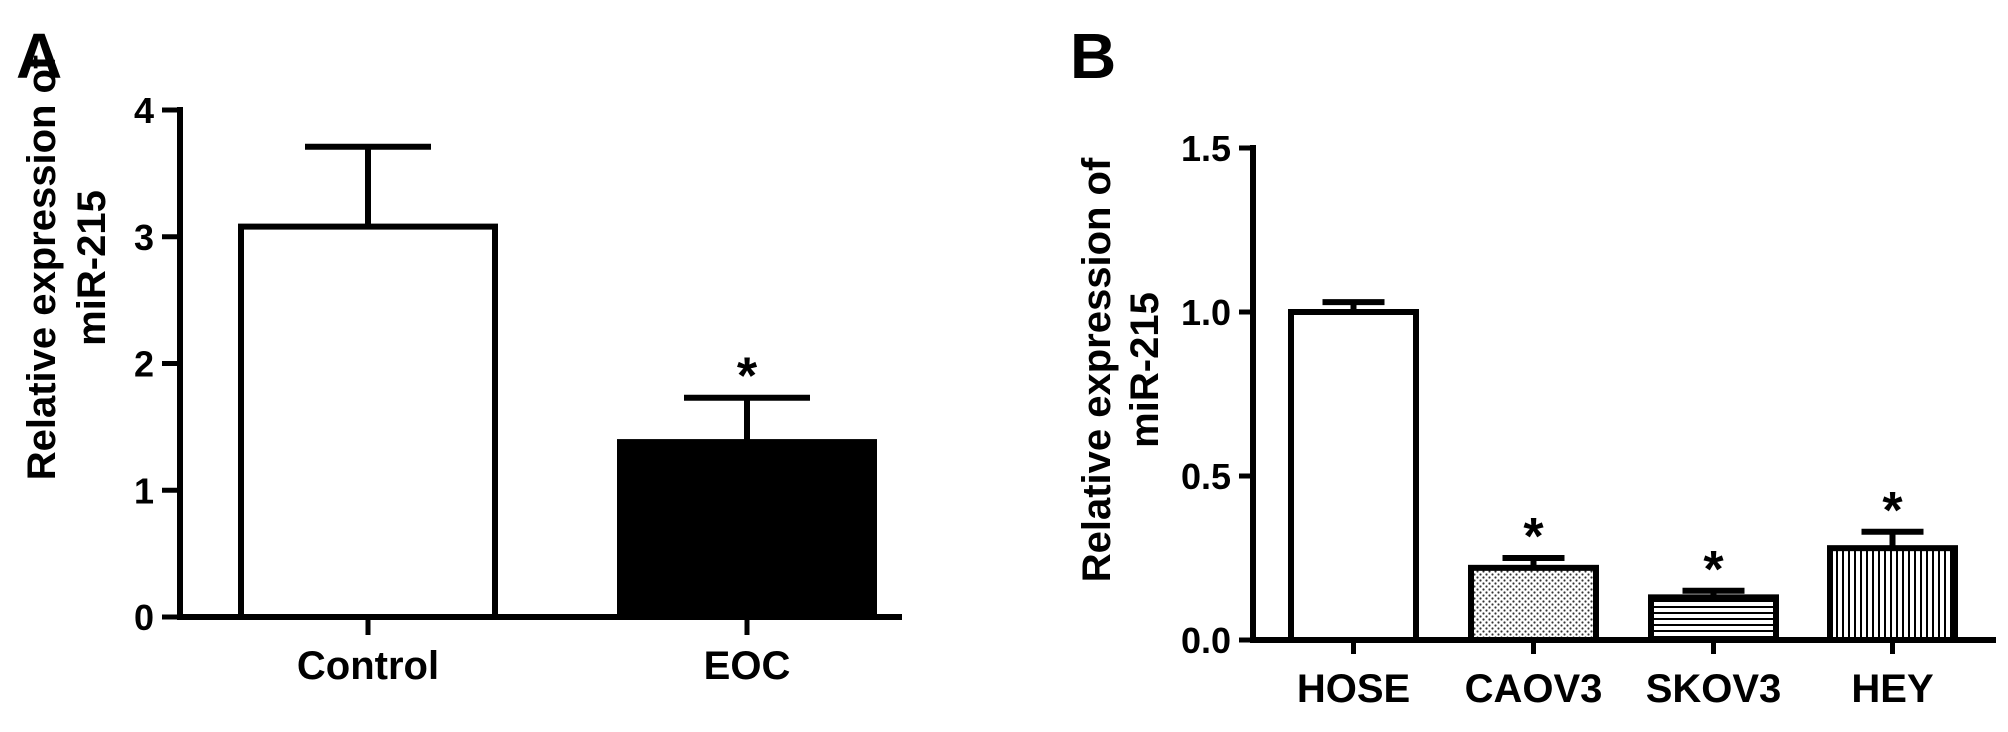 Image resolution: width=2008 pixels, height=732 pixels. What do you see at coordinates (1206, 312) in the screenshot?
I see `panel-b-y-tick-label: 1.0` at bounding box center [1206, 312].